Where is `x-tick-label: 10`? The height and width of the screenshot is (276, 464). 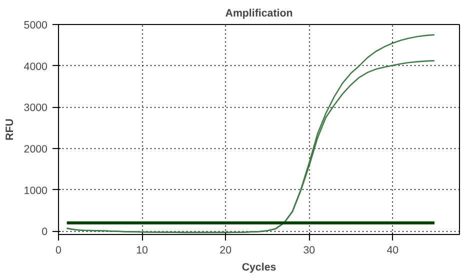 x-tick-label: 10 is located at coordinates (142, 250).